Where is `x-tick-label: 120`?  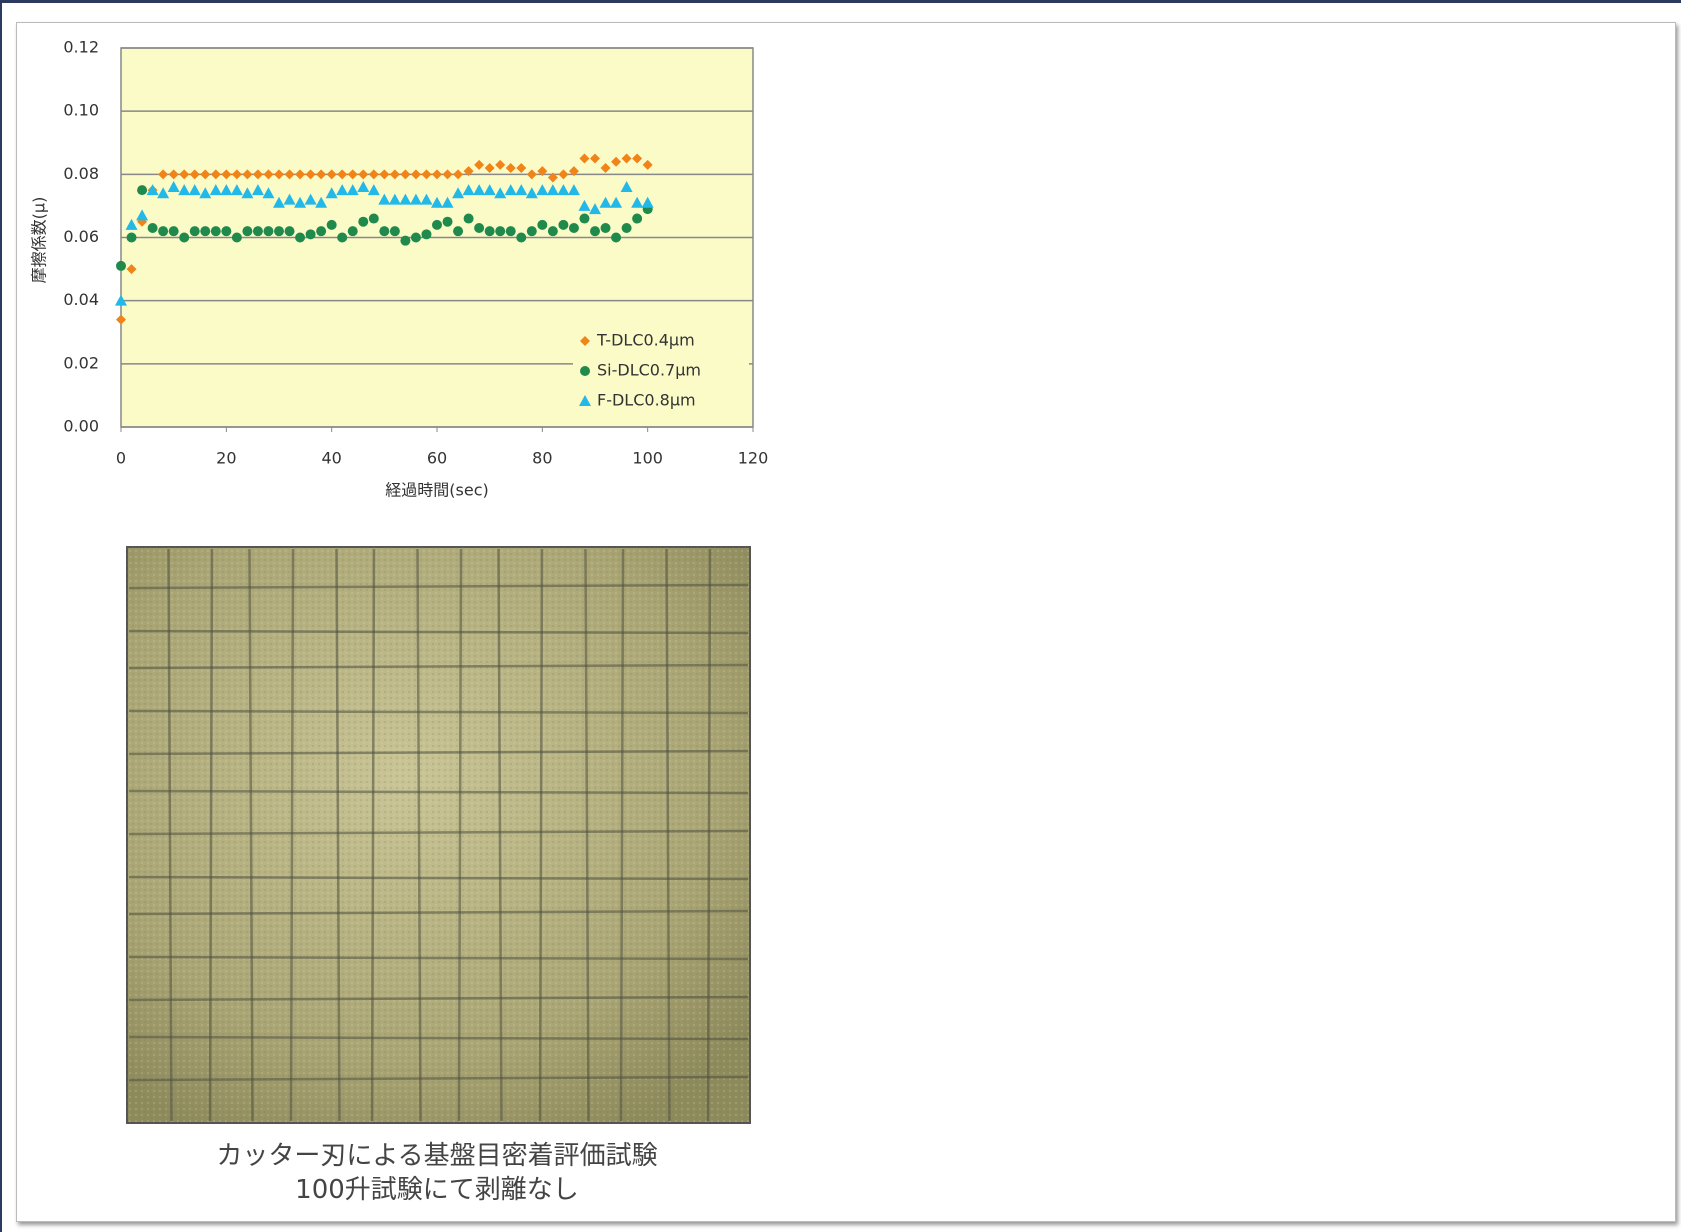
x-tick-label: 120 is located at coordinates (753, 458).